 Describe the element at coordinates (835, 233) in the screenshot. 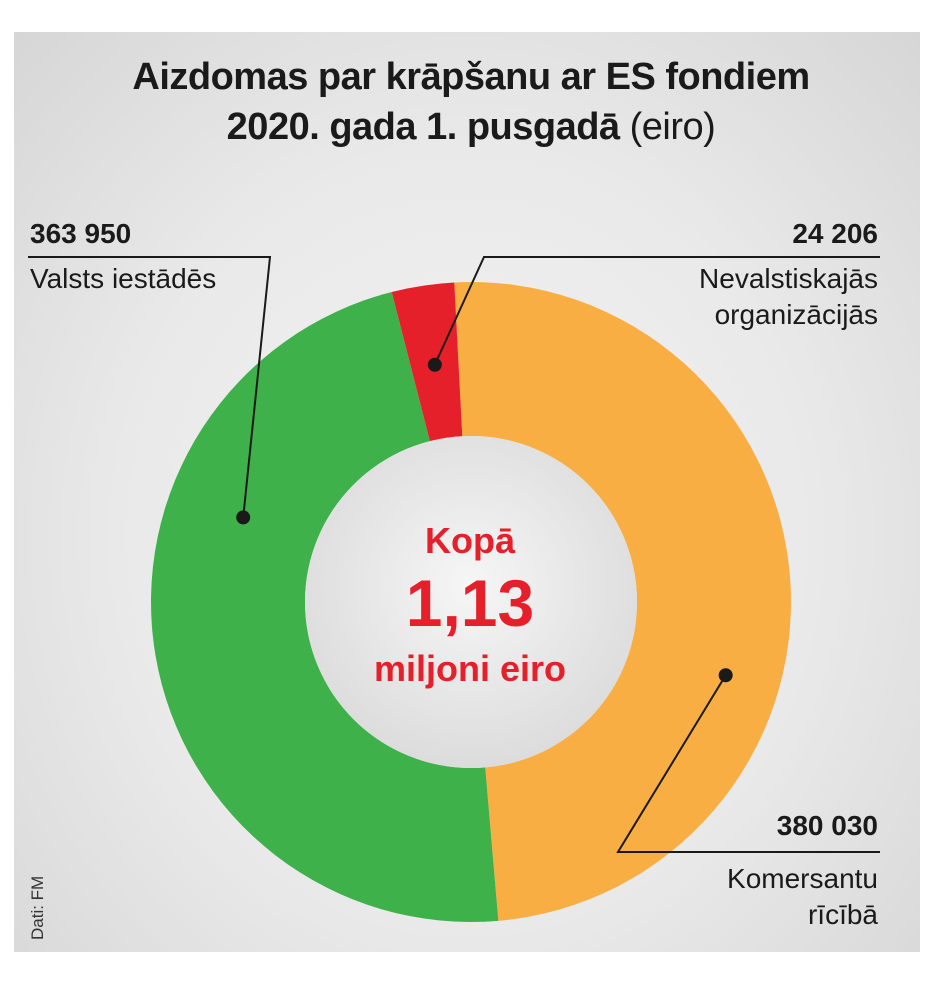

I see `data-label-nevalstiskajas-value: 24 206` at that location.